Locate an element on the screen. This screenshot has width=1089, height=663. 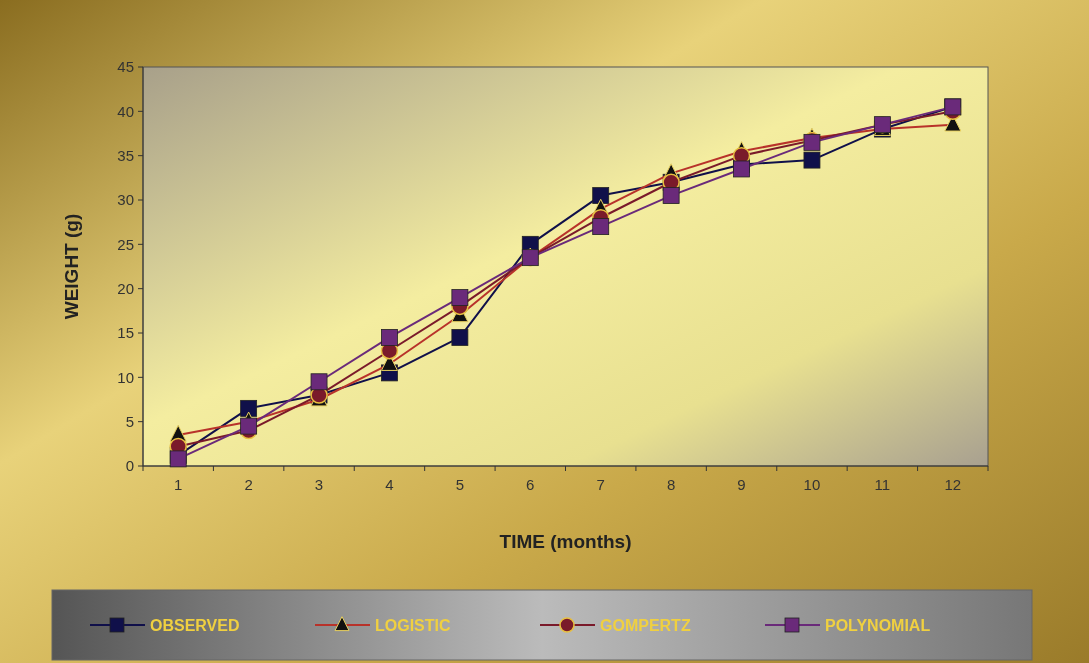
x-tick-label: 6 is located at coordinates (530, 484).